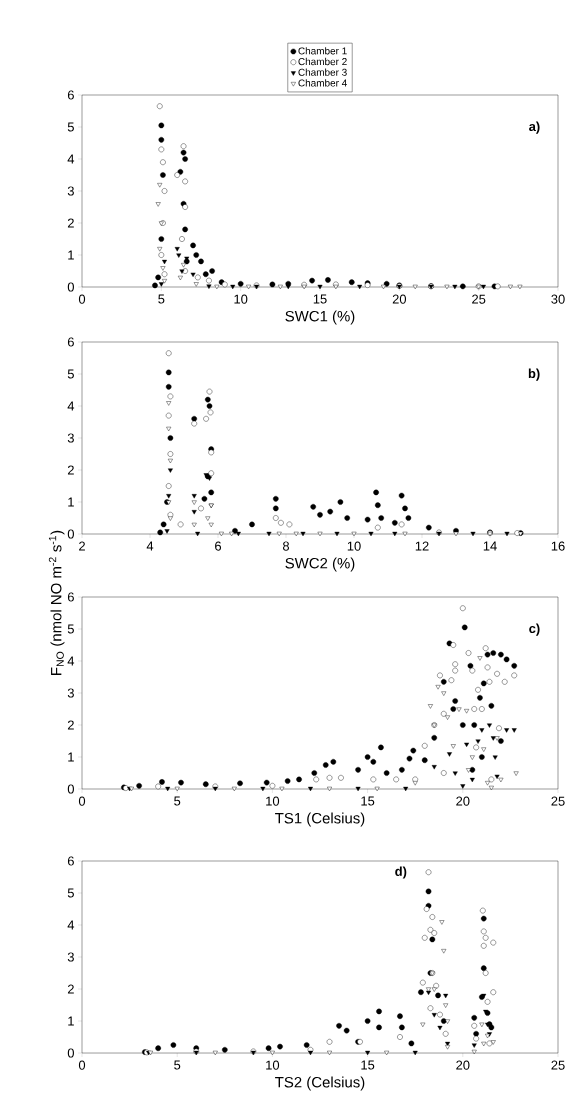 This screenshot has width=571, height=1119. I want to click on x-tick-label: 16, so click(558, 546).